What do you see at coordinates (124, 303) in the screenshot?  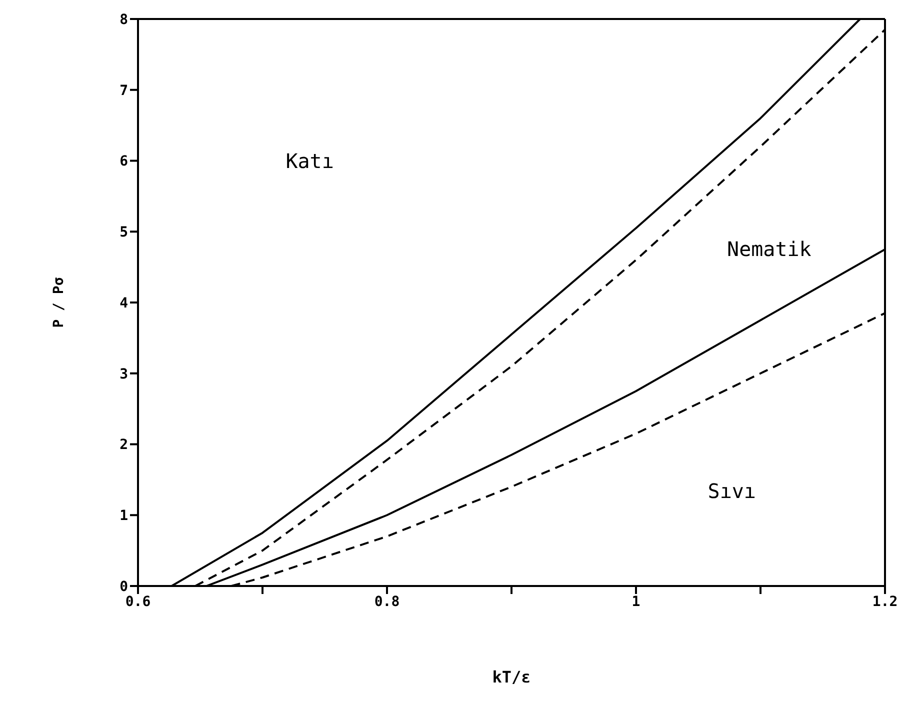 I see `y-tick-label: 4` at bounding box center [124, 303].